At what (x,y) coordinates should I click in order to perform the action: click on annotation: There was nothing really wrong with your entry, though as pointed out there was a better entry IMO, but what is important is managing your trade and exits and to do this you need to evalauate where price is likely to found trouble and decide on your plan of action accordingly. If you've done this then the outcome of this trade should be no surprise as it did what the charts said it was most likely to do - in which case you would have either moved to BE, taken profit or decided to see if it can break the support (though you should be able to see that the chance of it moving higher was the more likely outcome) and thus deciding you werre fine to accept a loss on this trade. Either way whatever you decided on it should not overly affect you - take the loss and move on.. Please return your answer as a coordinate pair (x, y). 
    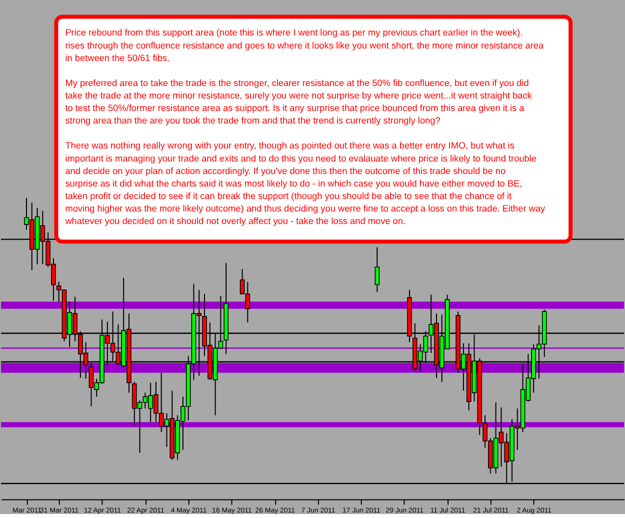
    Looking at the image, I should click on (305, 183).